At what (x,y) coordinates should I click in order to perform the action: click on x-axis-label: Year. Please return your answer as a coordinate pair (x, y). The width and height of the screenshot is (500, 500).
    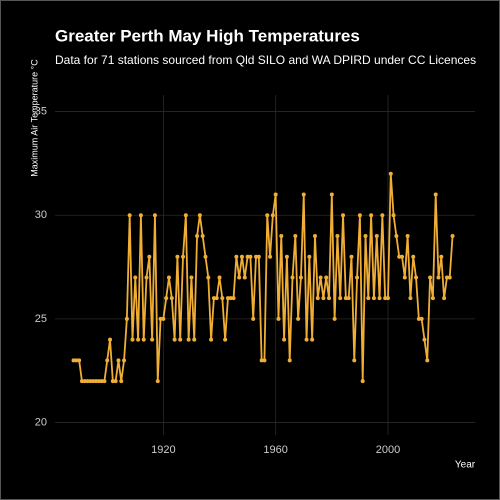
    Looking at the image, I should click on (465, 465).